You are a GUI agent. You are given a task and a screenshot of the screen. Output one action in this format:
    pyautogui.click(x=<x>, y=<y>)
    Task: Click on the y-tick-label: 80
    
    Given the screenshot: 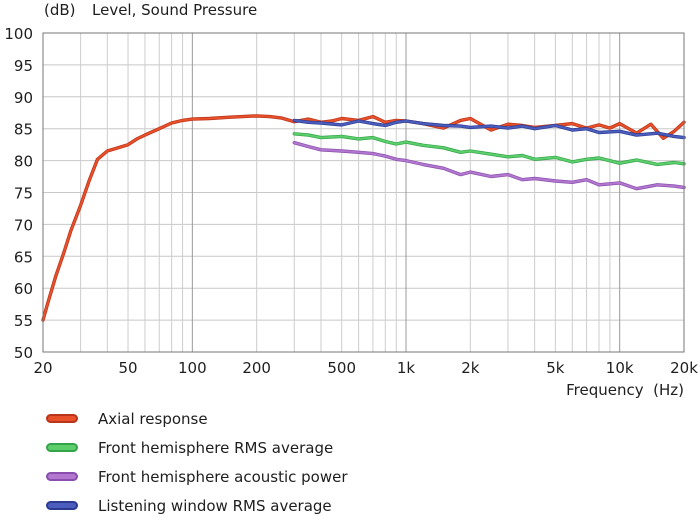 What is the action you would take?
    pyautogui.click(x=23, y=162)
    